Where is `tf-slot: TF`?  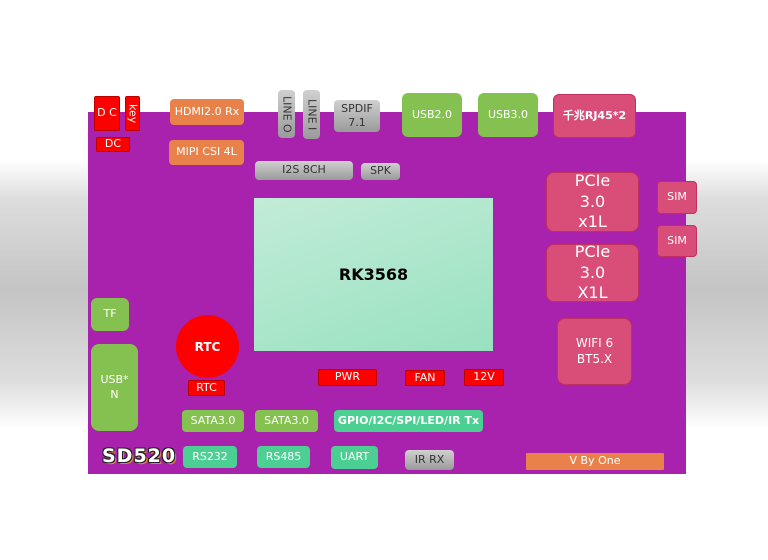
tf-slot: TF is located at coordinates (110, 314).